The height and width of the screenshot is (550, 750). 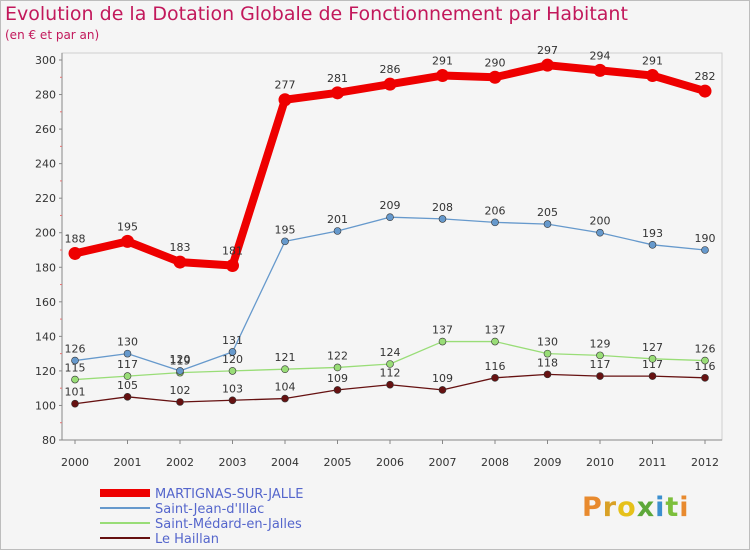 I want to click on data-label: 119, so click(x=180, y=361).